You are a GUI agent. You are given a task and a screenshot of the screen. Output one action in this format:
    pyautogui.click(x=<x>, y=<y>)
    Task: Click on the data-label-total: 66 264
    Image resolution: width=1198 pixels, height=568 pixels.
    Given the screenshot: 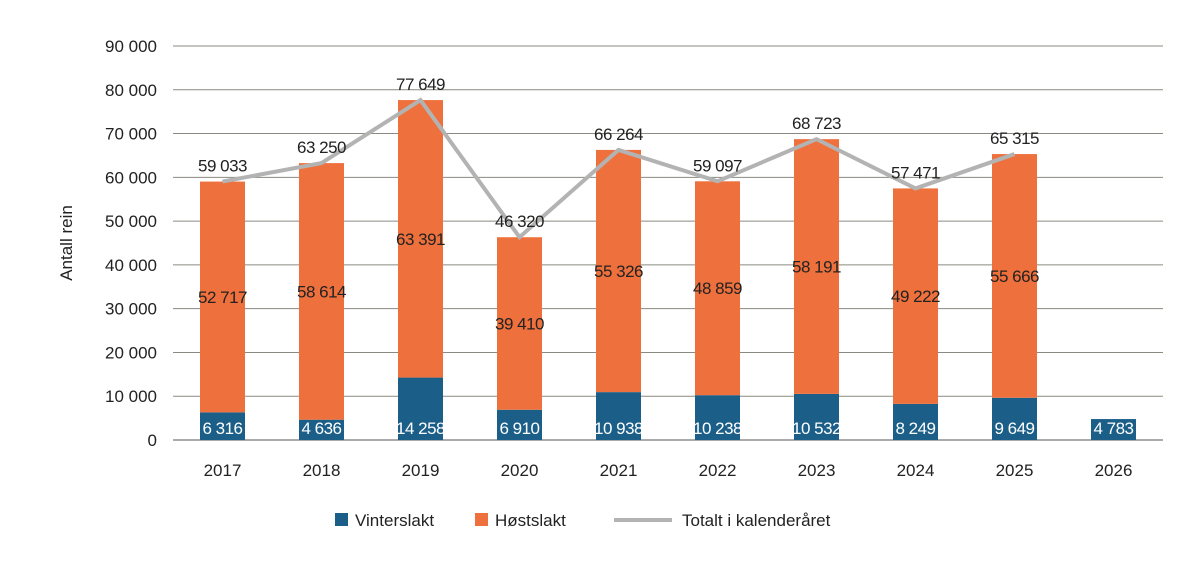 What is the action you would take?
    pyautogui.click(x=618, y=134)
    